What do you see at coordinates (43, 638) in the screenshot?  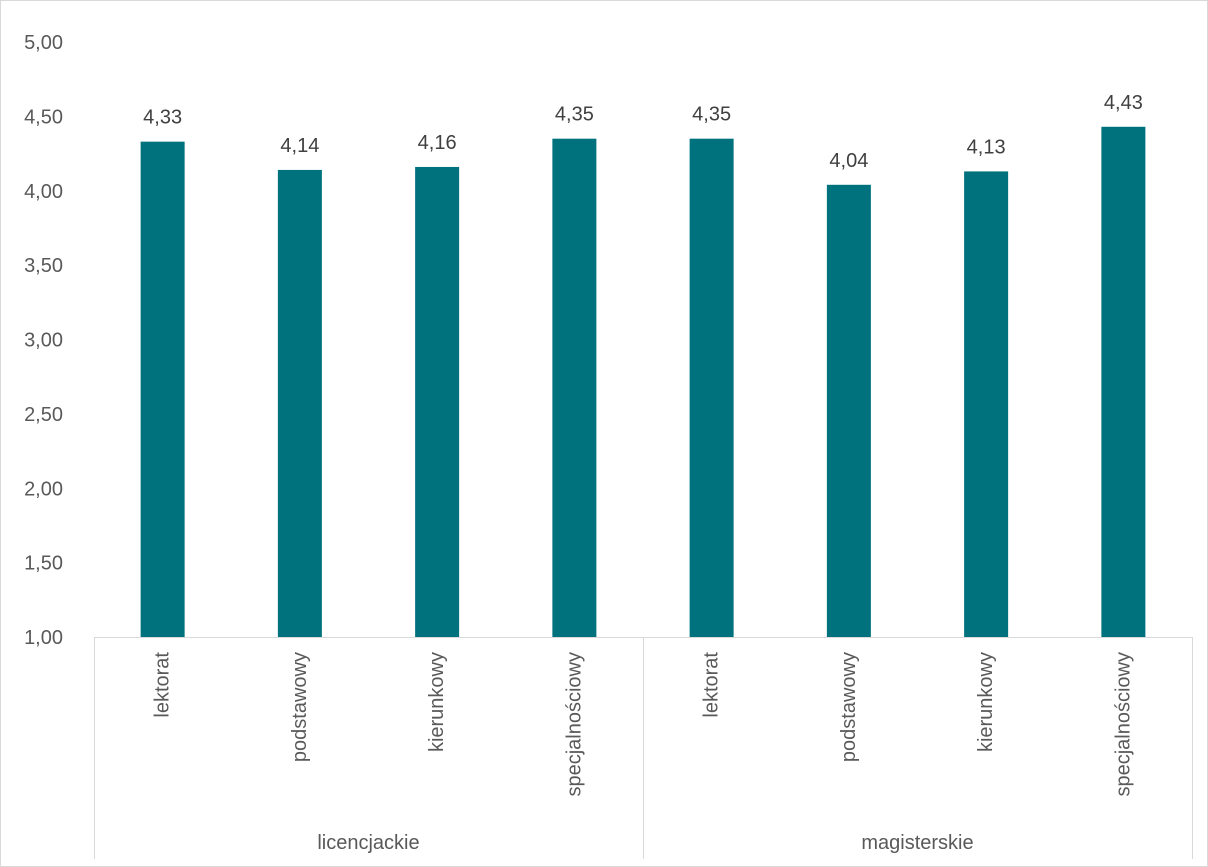 I see `y-tick-label: 1,00` at bounding box center [43, 638].